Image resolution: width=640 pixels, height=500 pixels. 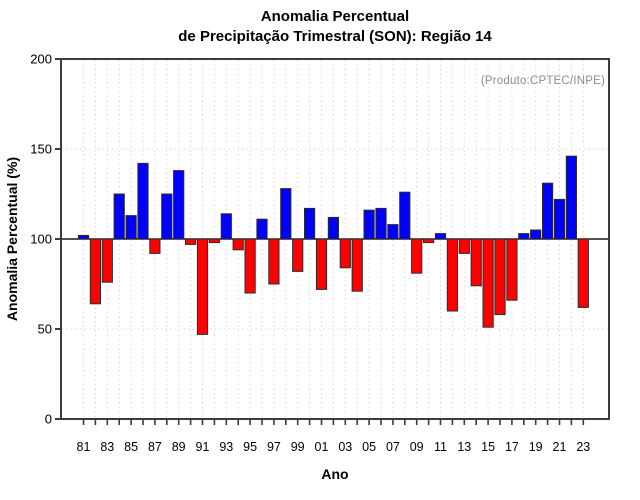 I want to click on bar-2020, so click(x=548, y=211).